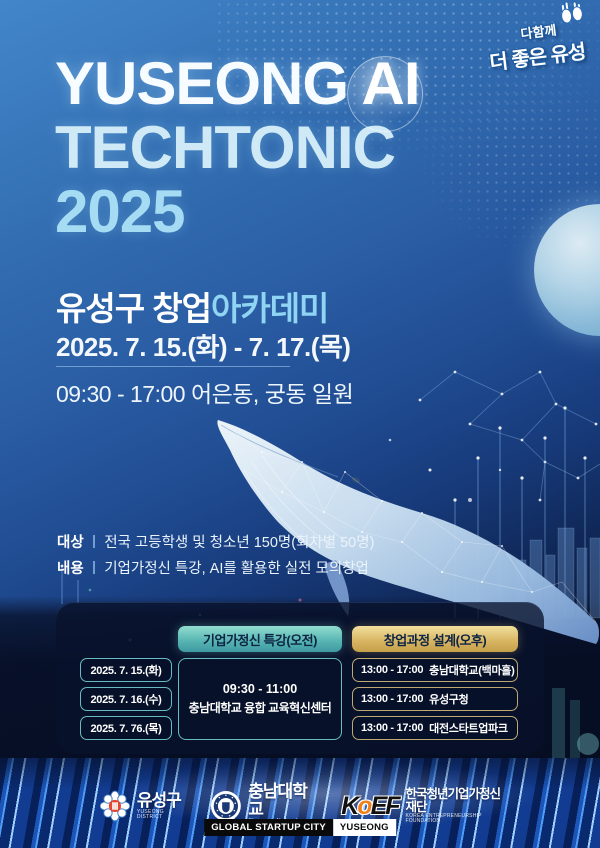  I want to click on yuseong-district-logo: 유성구 YUSEONG DISTRICT, so click(144, 806).